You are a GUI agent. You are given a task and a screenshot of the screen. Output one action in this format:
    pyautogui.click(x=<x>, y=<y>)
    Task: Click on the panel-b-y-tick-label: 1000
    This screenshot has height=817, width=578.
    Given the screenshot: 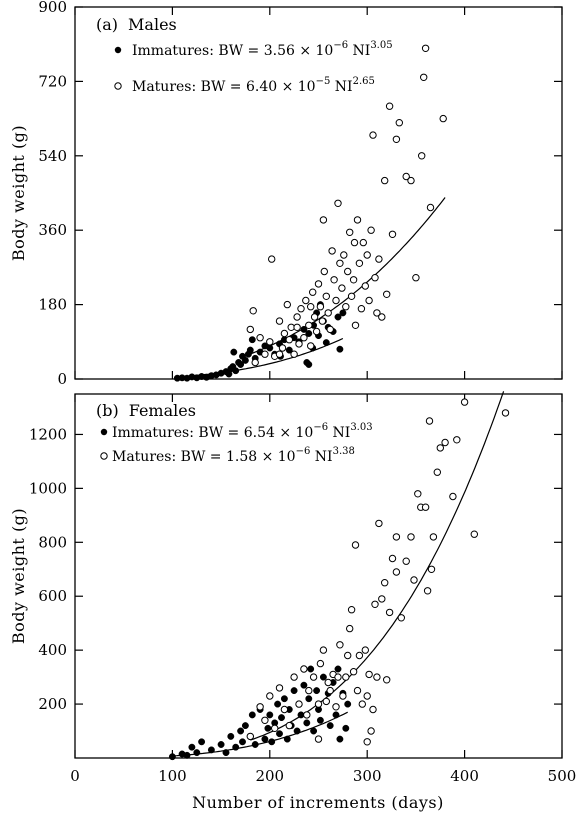 What is the action you would take?
    pyautogui.click(x=48, y=488)
    